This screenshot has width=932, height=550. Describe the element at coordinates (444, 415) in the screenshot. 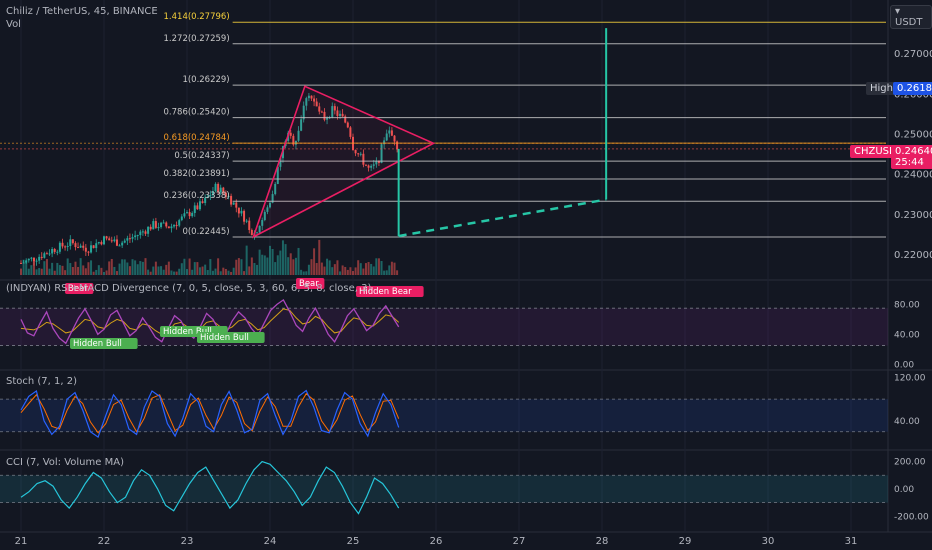

I see `stoch-band` at that location.